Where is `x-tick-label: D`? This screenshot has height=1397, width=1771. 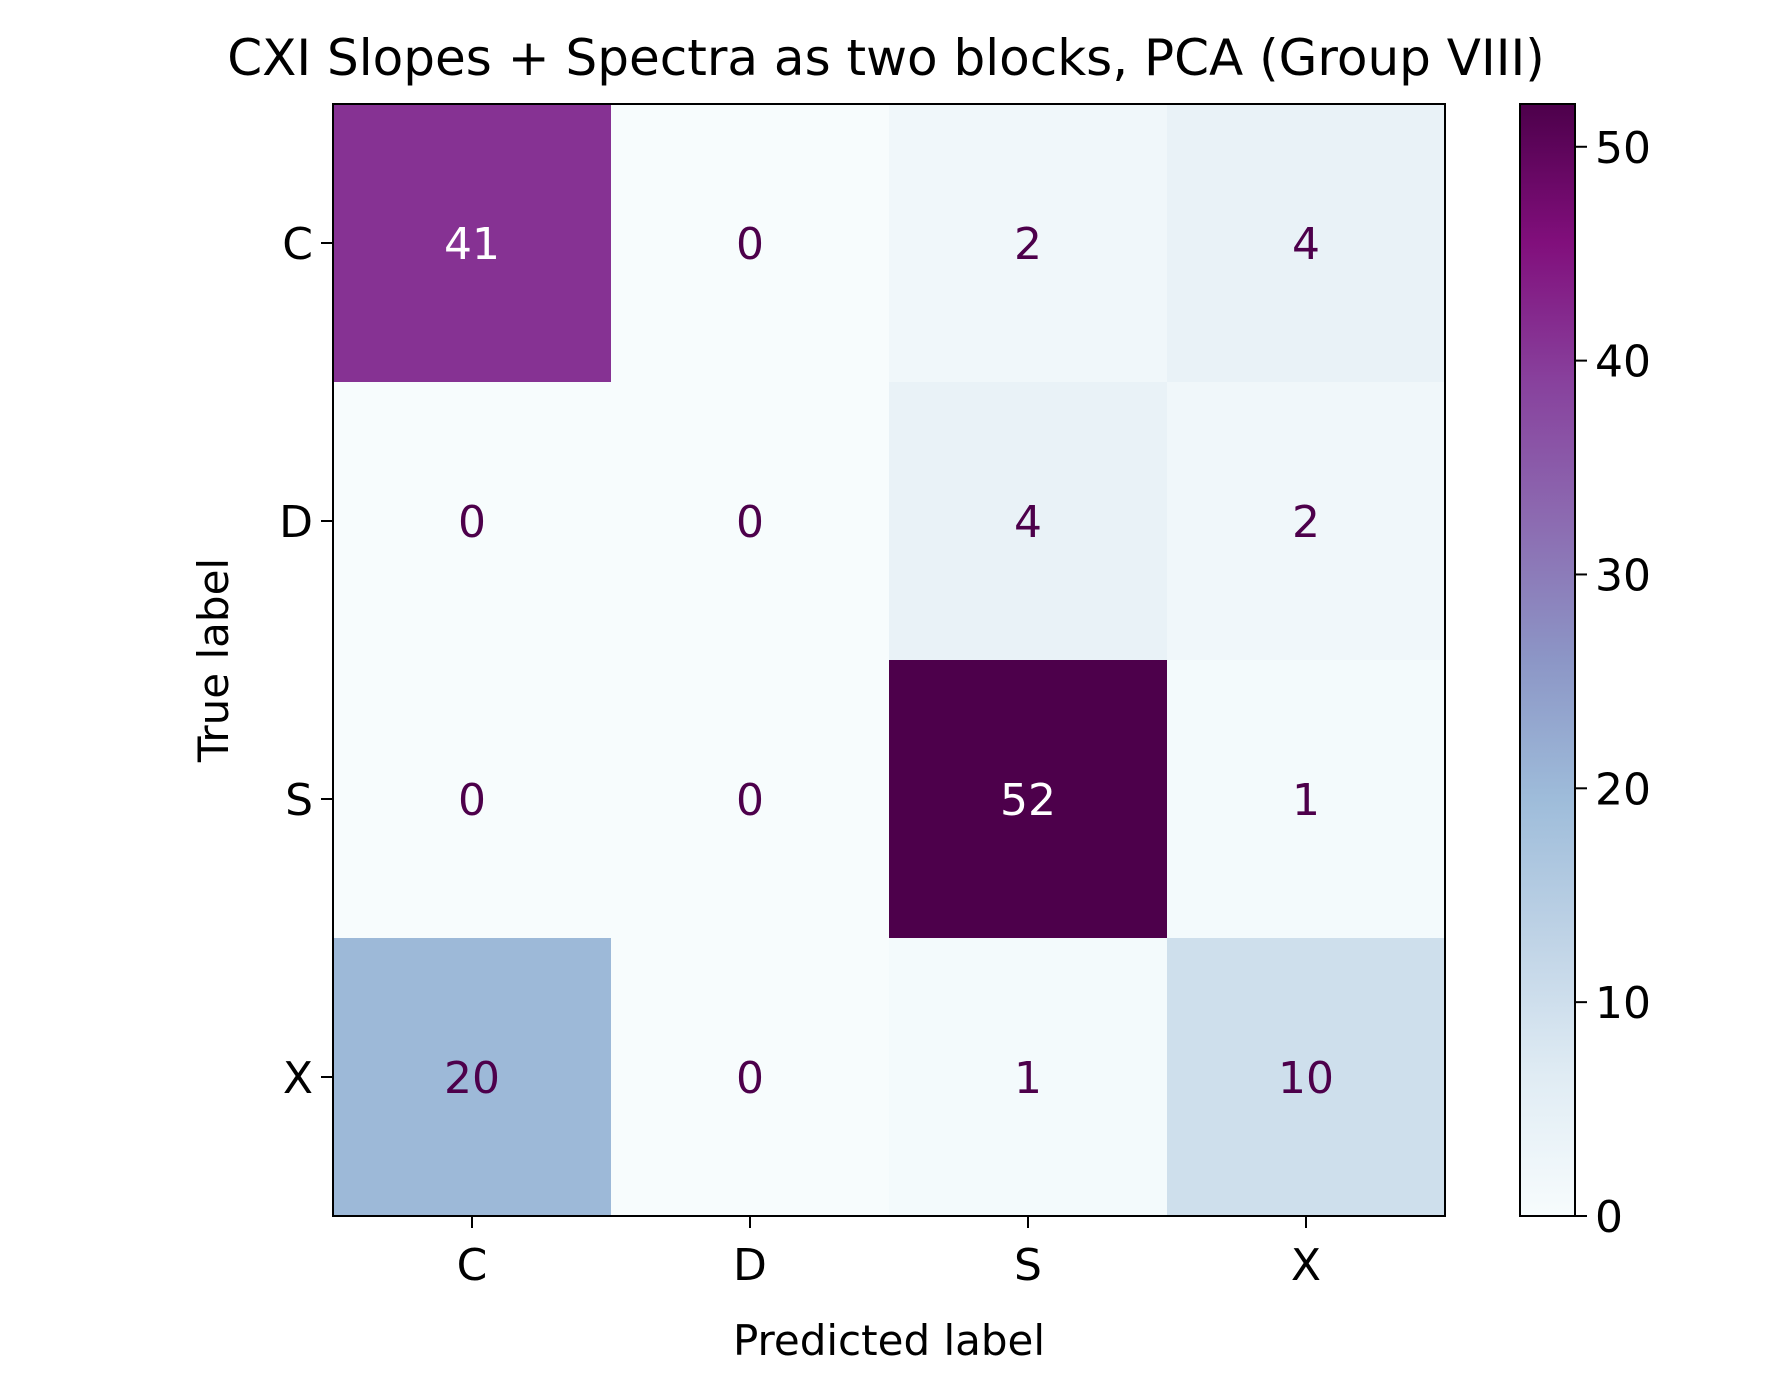
x-tick-label: D is located at coordinates (750, 1265).